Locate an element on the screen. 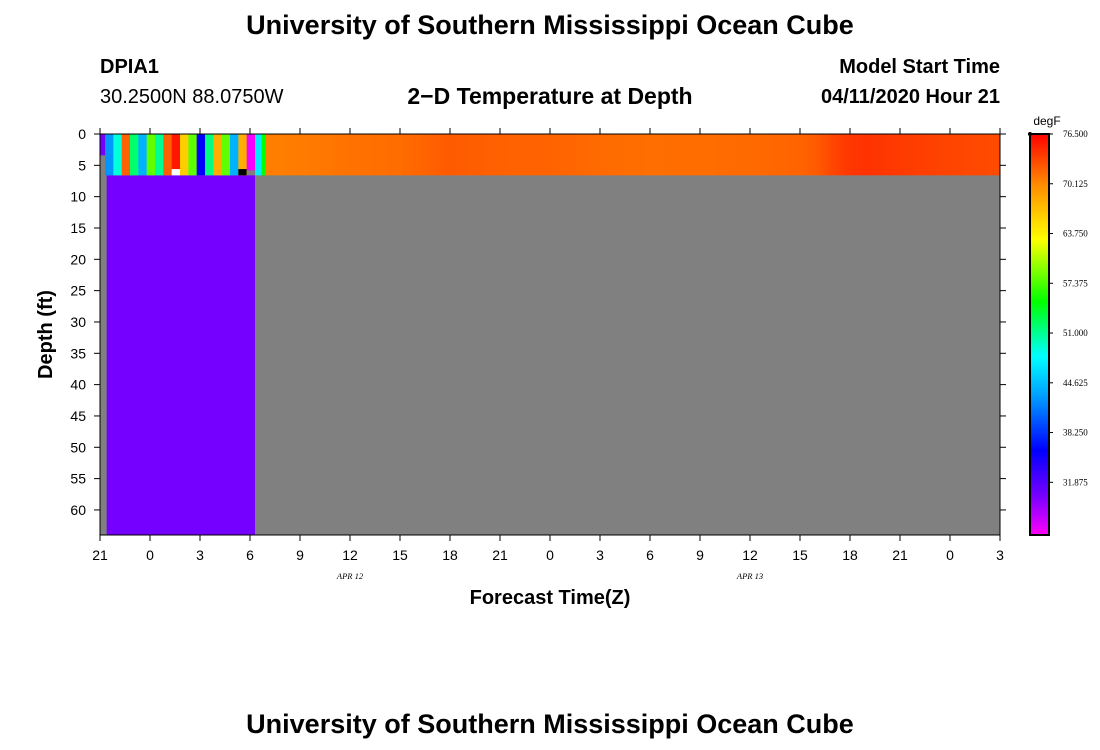 The height and width of the screenshot is (750, 1100). plot-title: 2−D Temperature at Depth is located at coordinates (550, 96).